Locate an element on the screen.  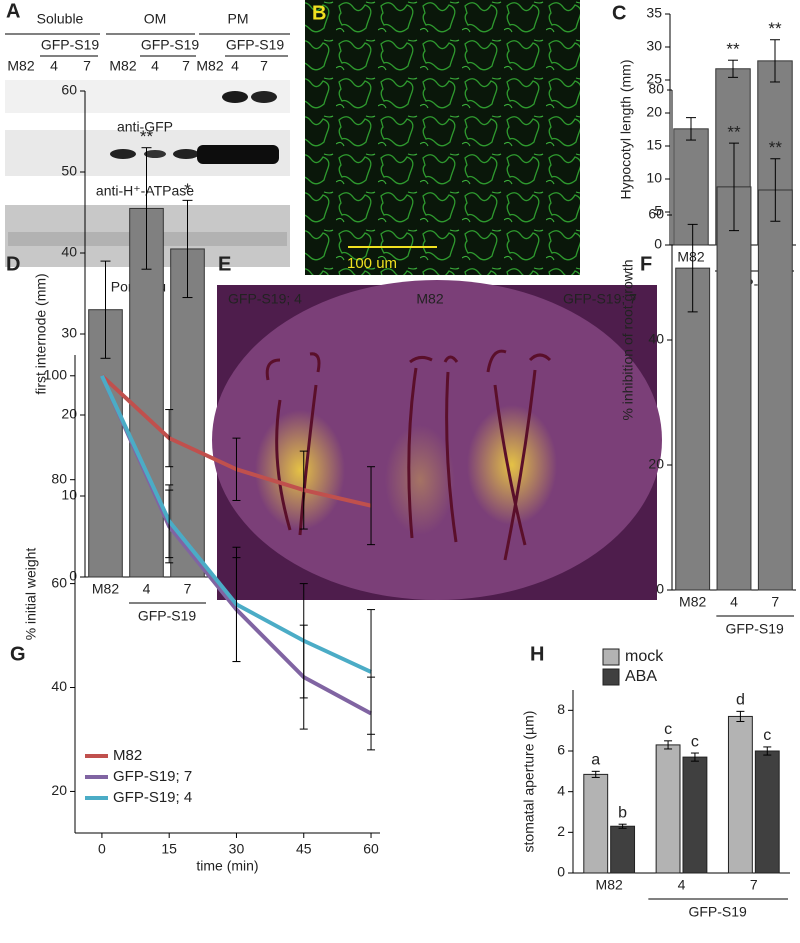
scale-label: 100 um is located at coordinates (372, 263).